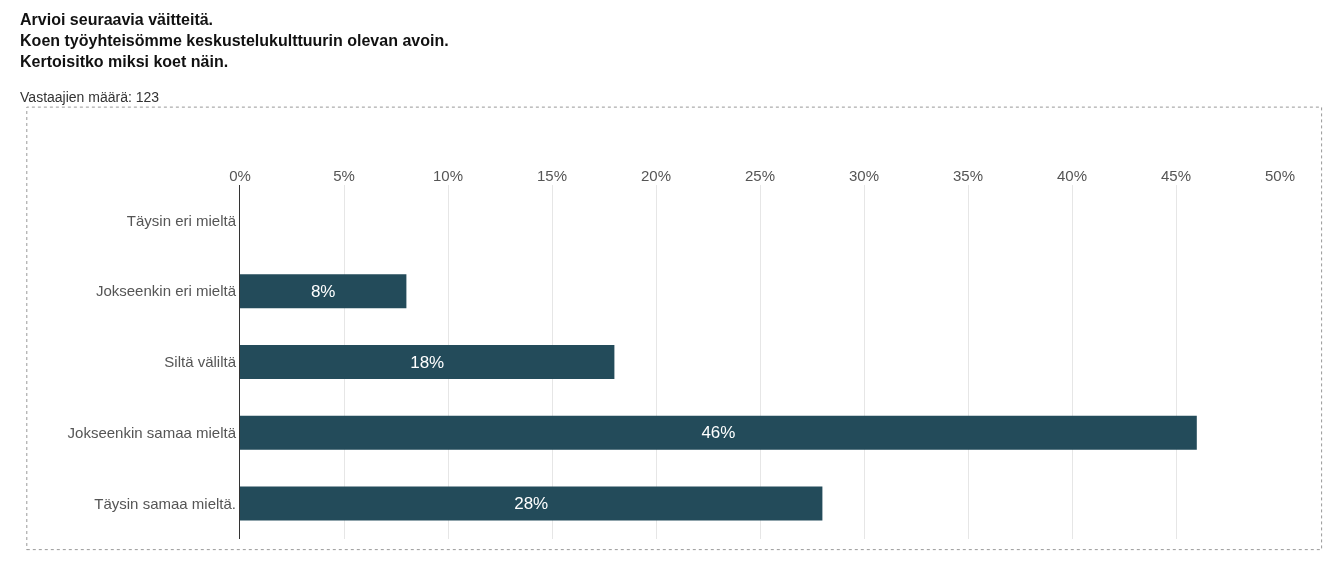 The height and width of the screenshot is (561, 1338). I want to click on x-tick-label: 35%, so click(968, 175).